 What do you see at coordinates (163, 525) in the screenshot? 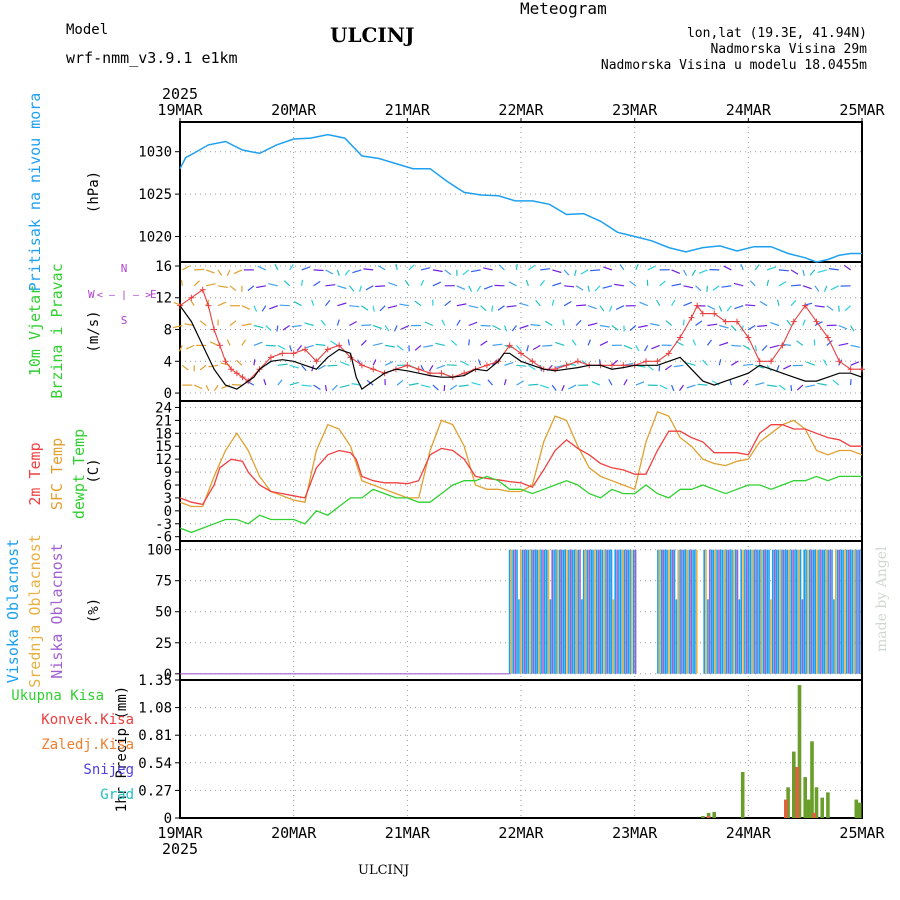
I see `y-tick-label: -3` at bounding box center [163, 525].